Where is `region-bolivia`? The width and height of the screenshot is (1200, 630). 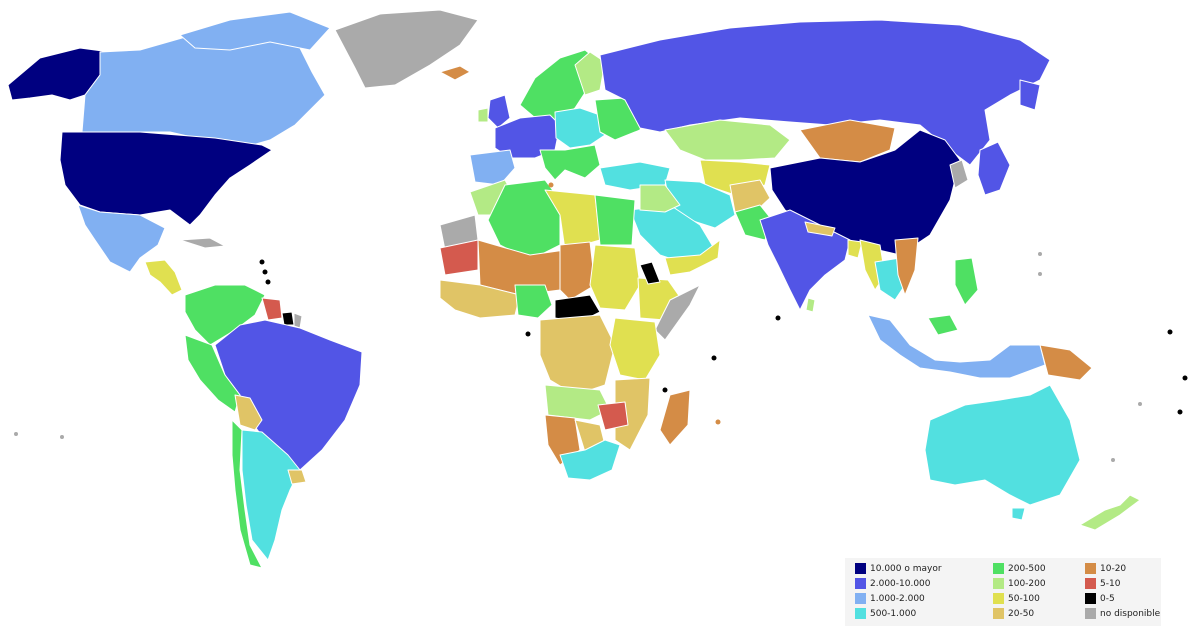
region-bolivia is located at coordinates (248, 412).